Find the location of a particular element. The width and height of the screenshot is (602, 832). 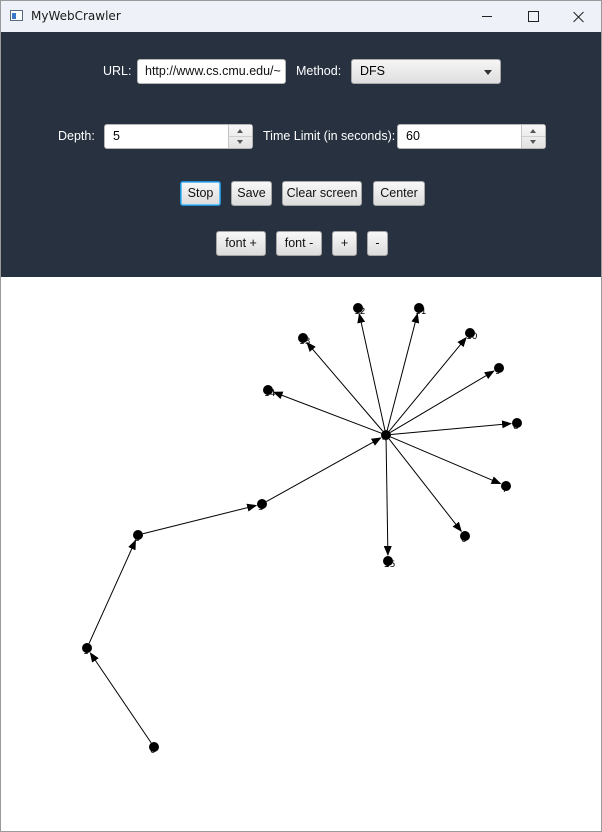

graph-node-9: 9 is located at coordinates (499, 370).